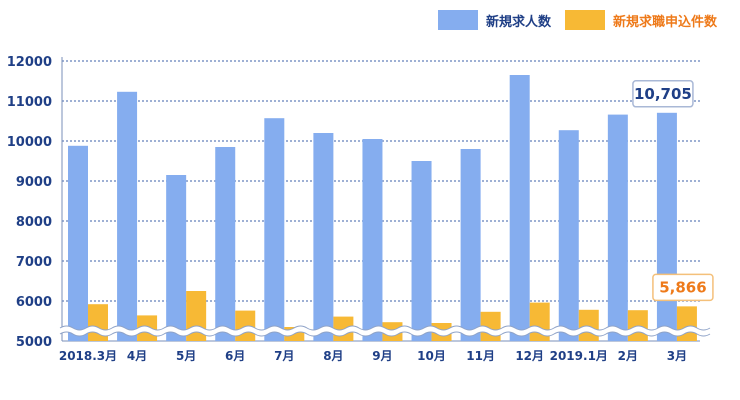 This screenshot has width=740, height=400. I want to click on x-tick-label: 7月, so click(284, 356).